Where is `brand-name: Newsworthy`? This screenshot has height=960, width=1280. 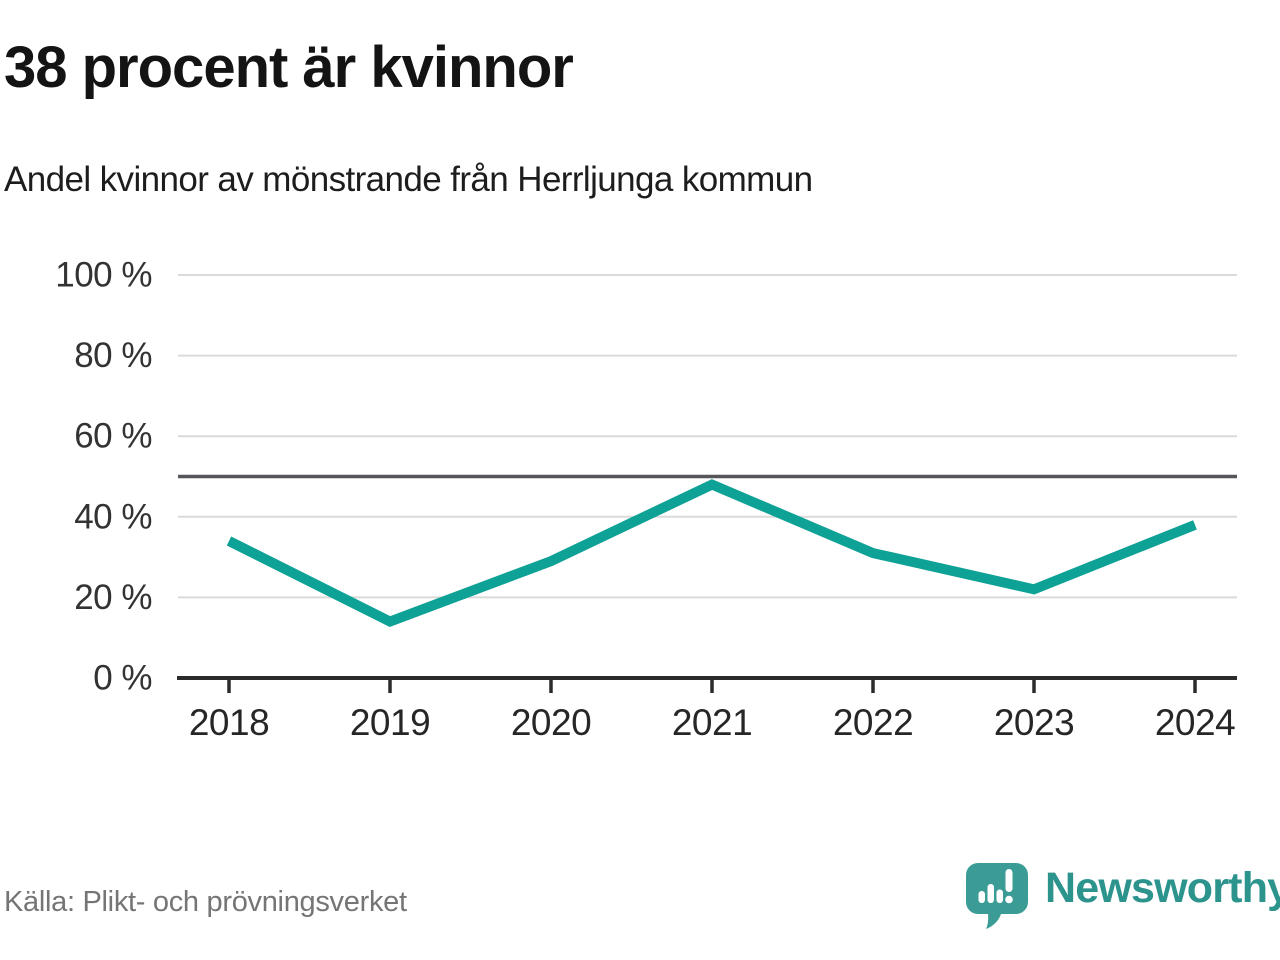
brand-name: Newsworthy is located at coordinates (1162, 888).